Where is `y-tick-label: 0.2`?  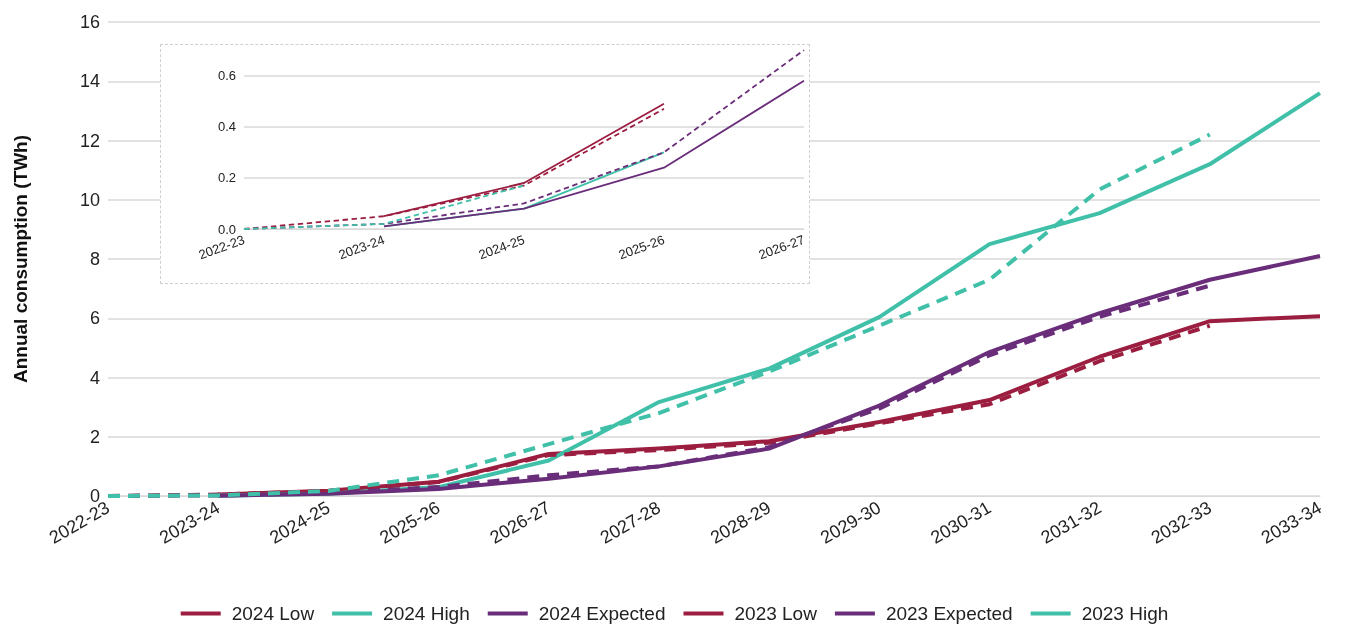
y-tick-label: 0.2 is located at coordinates (226, 178).